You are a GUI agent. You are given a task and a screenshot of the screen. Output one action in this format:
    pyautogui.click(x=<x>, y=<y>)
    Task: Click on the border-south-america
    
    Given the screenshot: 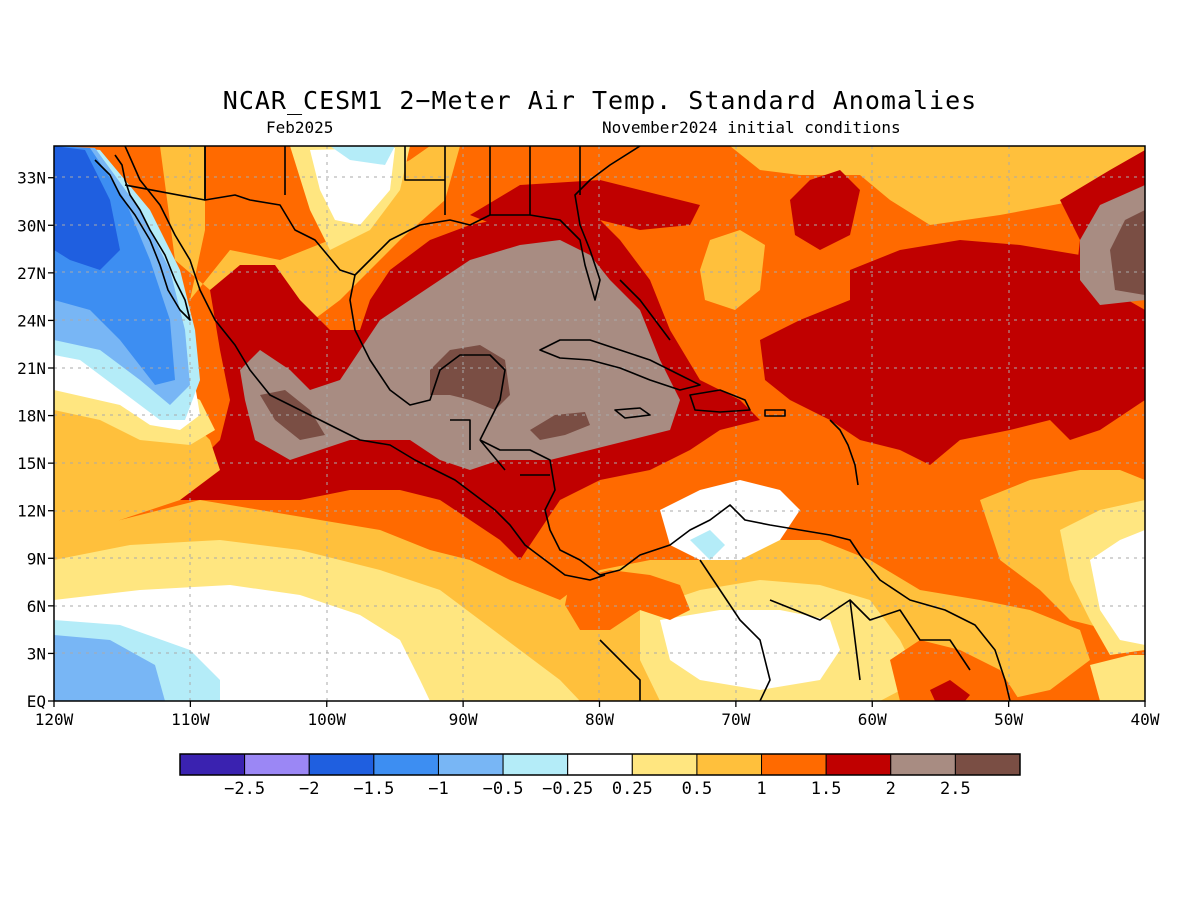 What is the action you would take?
    pyautogui.click(x=785, y=630)
    